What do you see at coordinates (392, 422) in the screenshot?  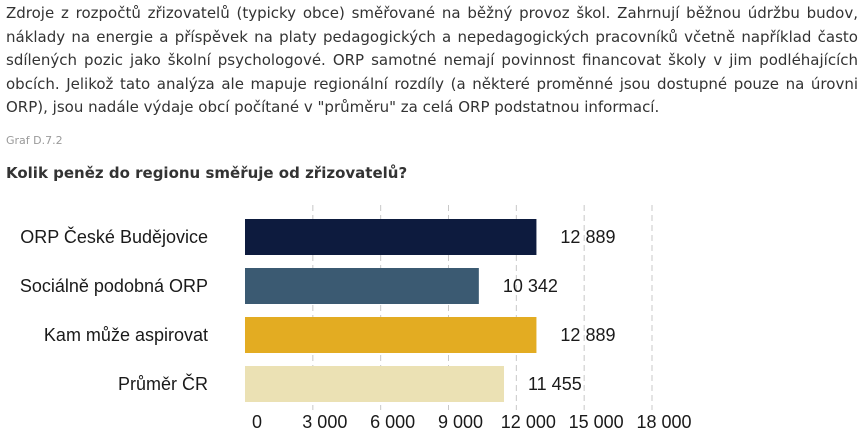 I see `x-tick-label: 6 000` at bounding box center [392, 422].